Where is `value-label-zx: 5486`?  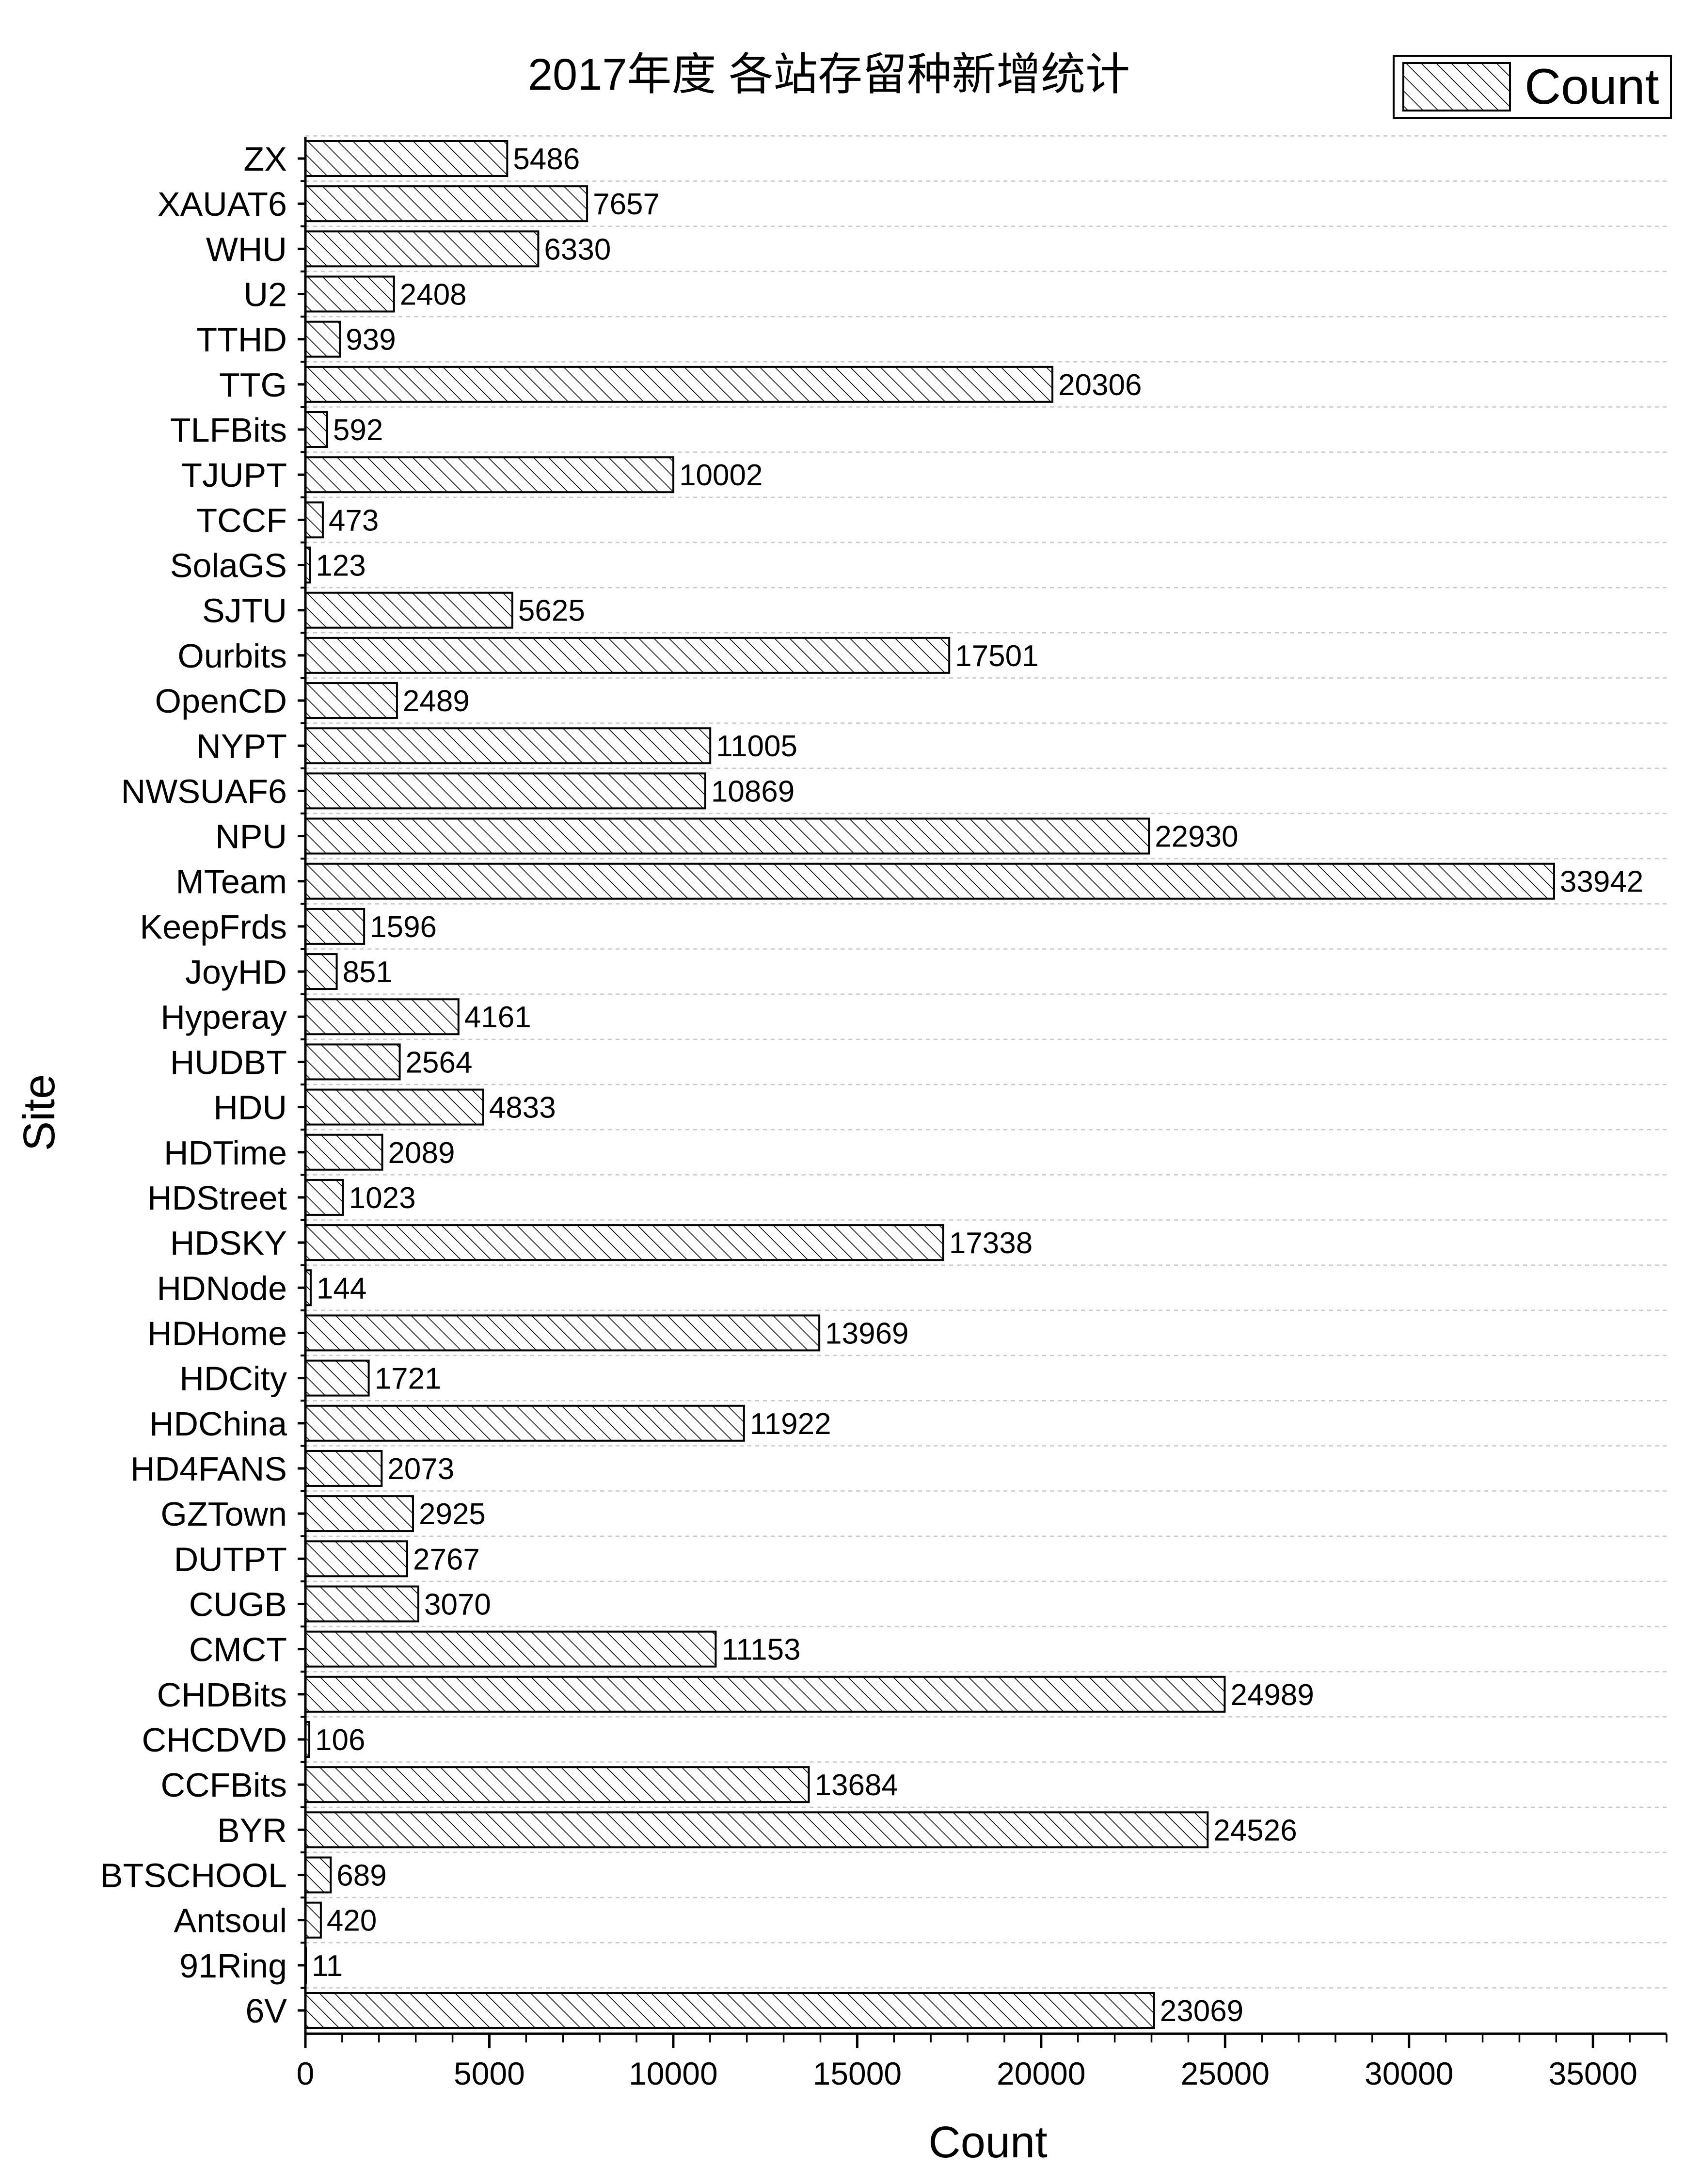 value-label-zx: 5486 is located at coordinates (546, 160).